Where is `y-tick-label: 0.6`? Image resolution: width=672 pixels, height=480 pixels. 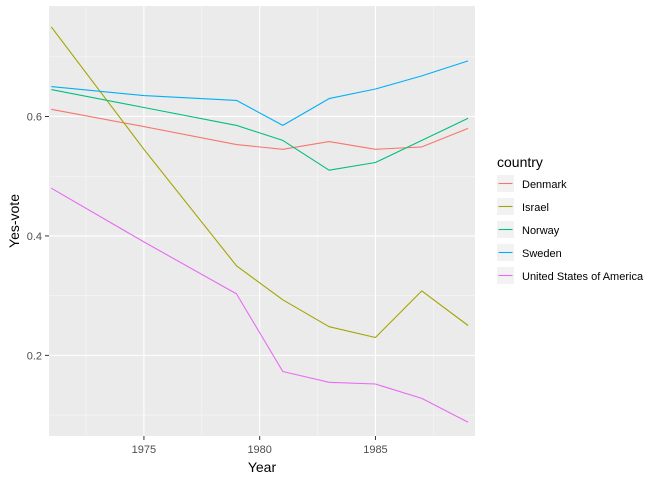 y-tick-label: 0.6 is located at coordinates (34, 117).